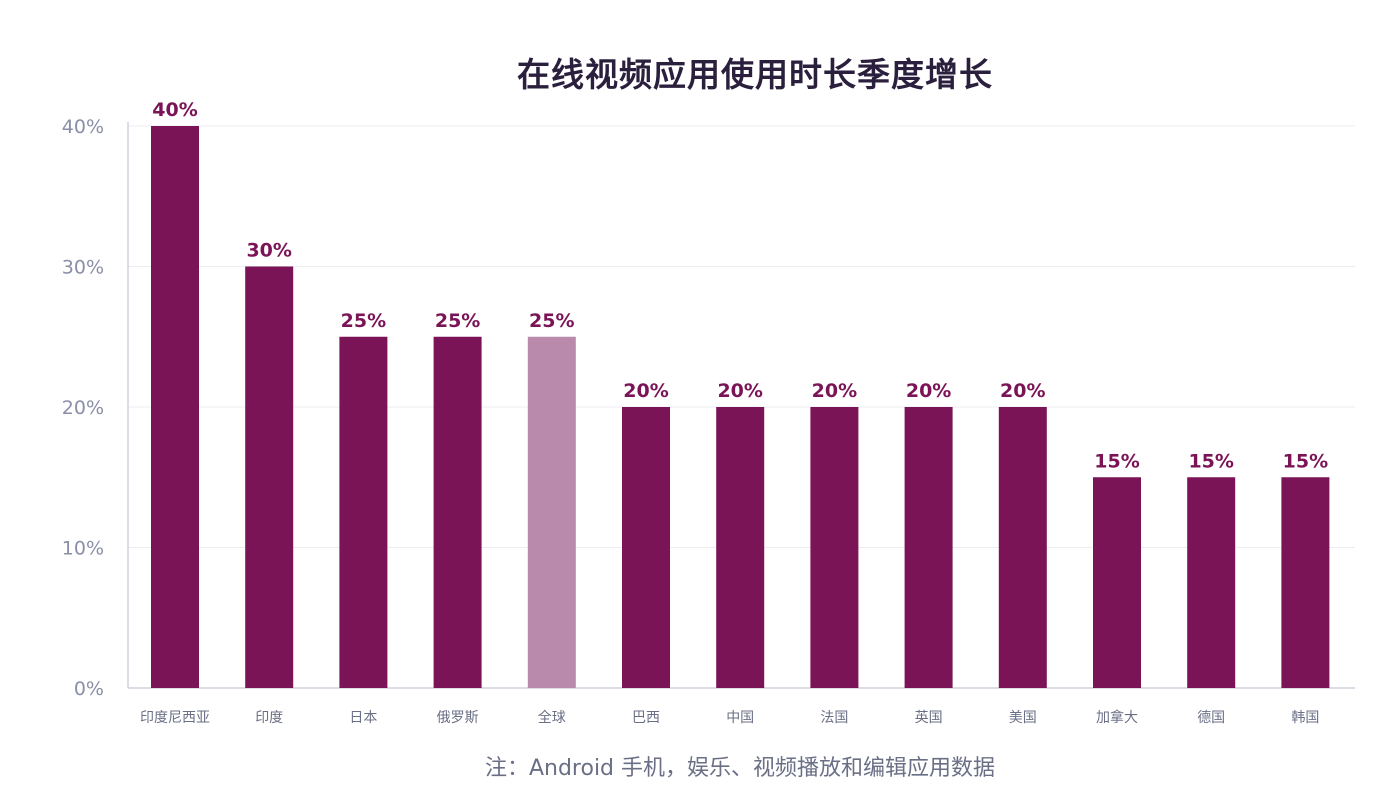 Image resolution: width=1374 pixels, height=796 pixels. What do you see at coordinates (458, 718) in the screenshot?
I see `x-tick-label: 俄罗斯` at bounding box center [458, 718].